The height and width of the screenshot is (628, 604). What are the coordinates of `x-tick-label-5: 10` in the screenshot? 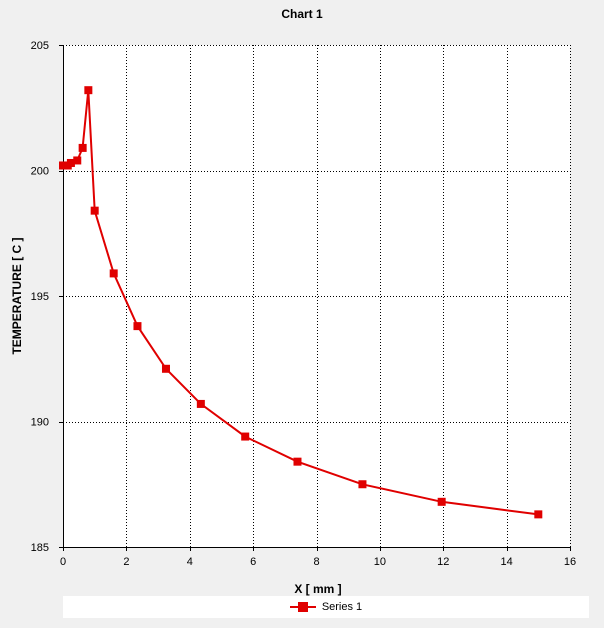 It's located at (380, 562).